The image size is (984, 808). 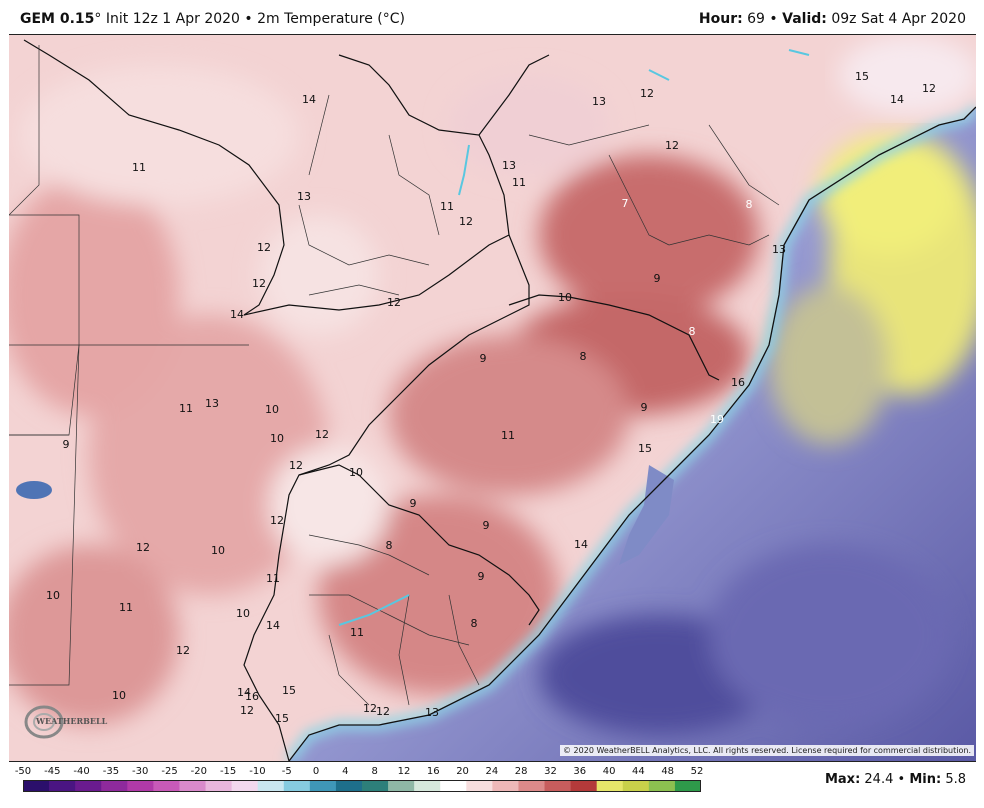 What do you see at coordinates (169, 771) in the screenshot?
I see `colorbar-tick-label: -25` at bounding box center [169, 771].